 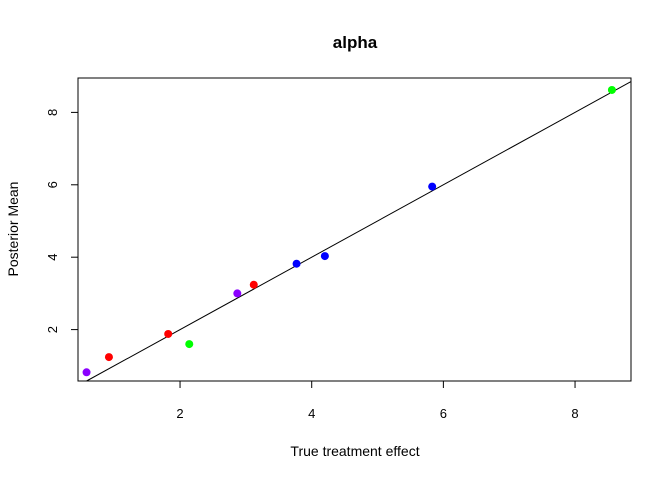 I want to click on y-tick-label: 8, so click(x=52, y=112).